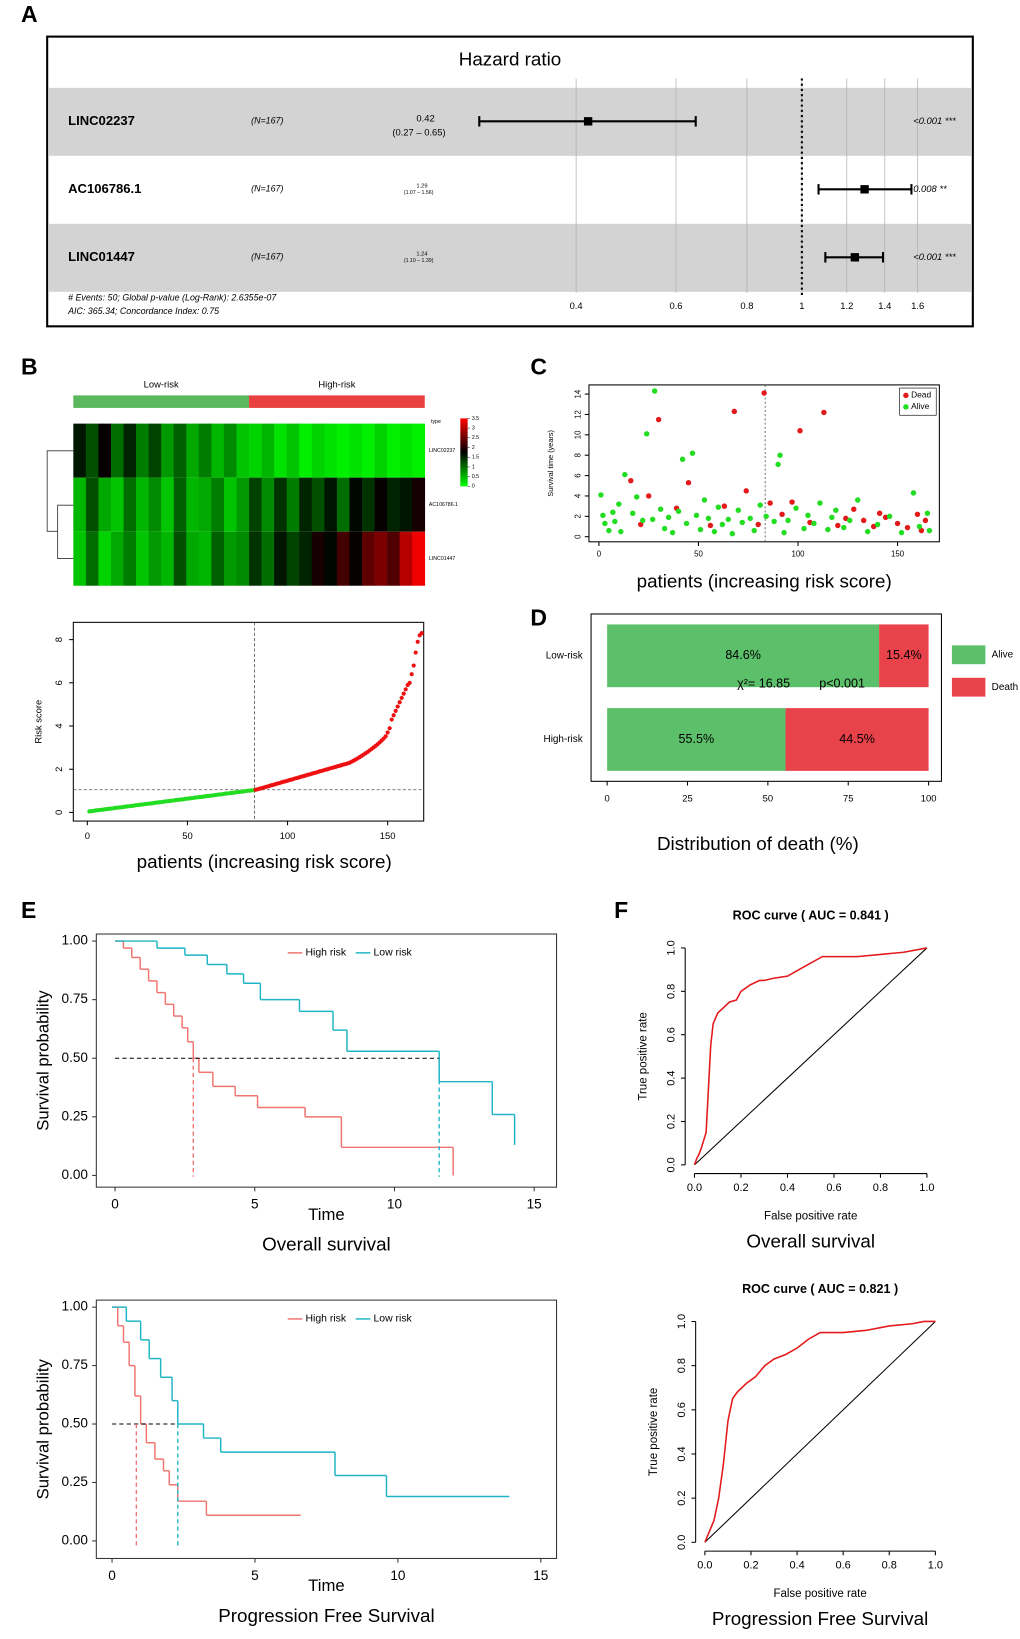 Image resolution: width=1020 pixels, height=1639 pixels. What do you see at coordinates (161, 401) in the screenshot?
I see `group-bar` at bounding box center [161, 401].